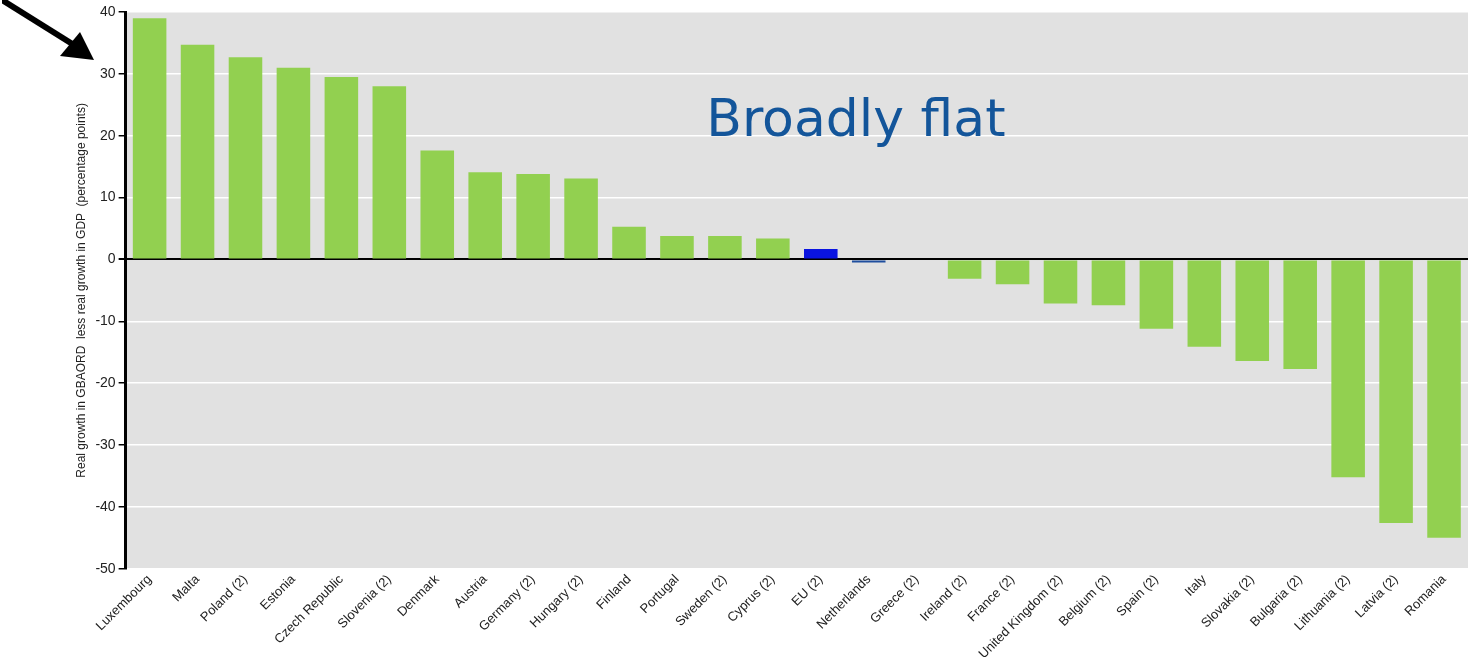 The height and width of the screenshot is (665, 1470). I want to click on y-tick-label: 0, so click(111, 258).